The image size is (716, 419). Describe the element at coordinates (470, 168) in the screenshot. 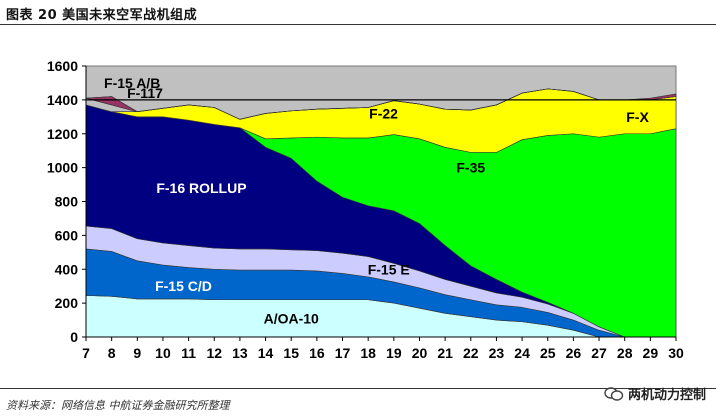

I see `series-label: F-35` at that location.